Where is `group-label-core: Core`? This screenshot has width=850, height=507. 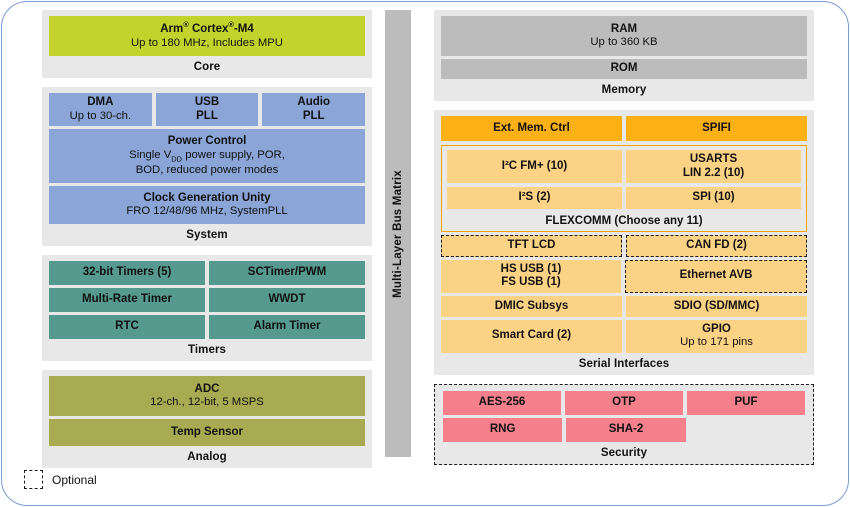
group-label-core: Core is located at coordinates (207, 67).